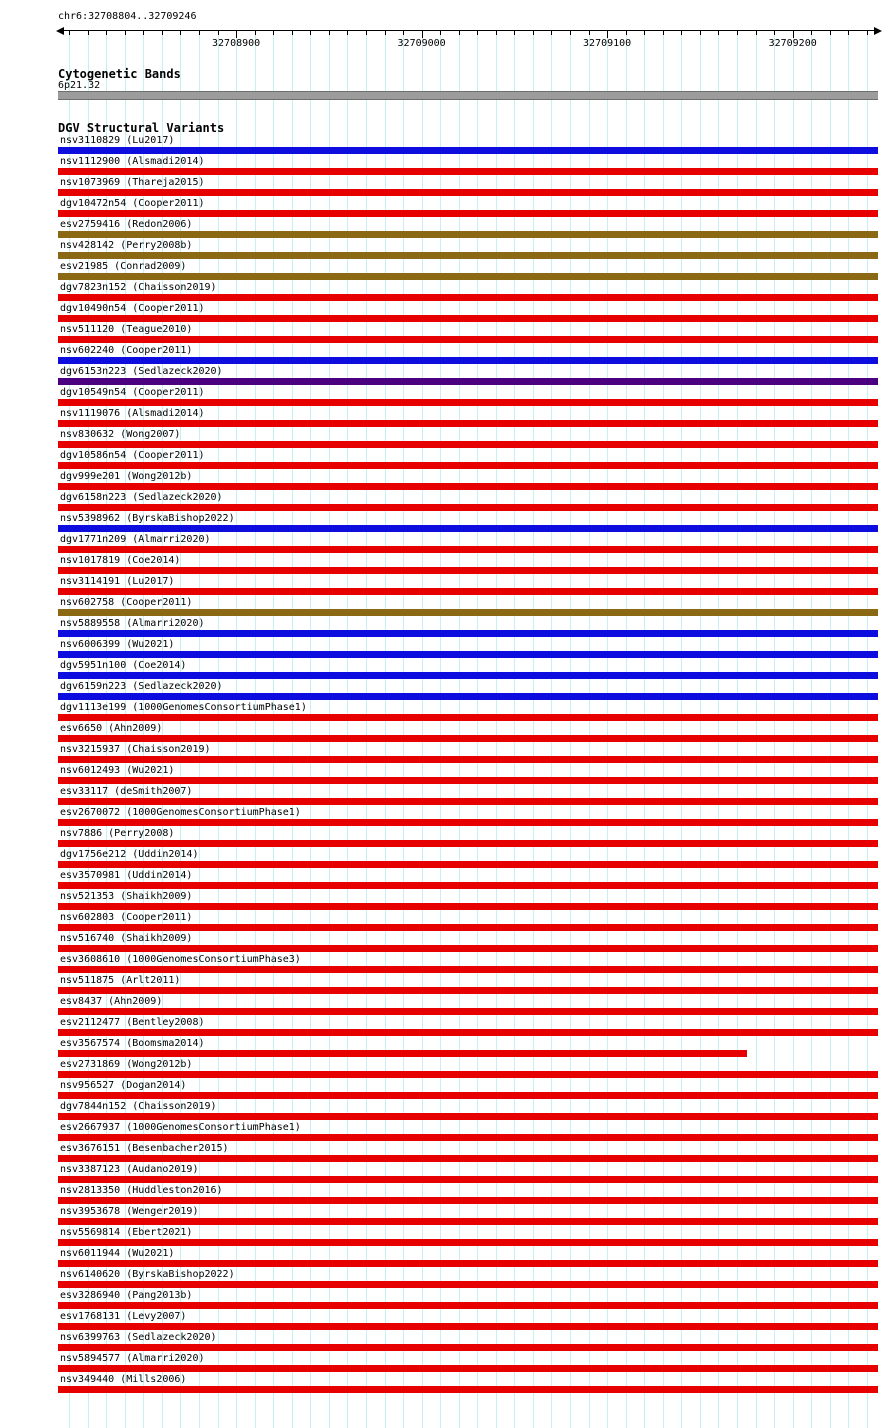 Image resolution: width=890 pixels, height=1428 pixels. What do you see at coordinates (180, 1127) in the screenshot?
I see `variant-label: esv2667937 (1000GenomesConsortiumPhase1)` at bounding box center [180, 1127].